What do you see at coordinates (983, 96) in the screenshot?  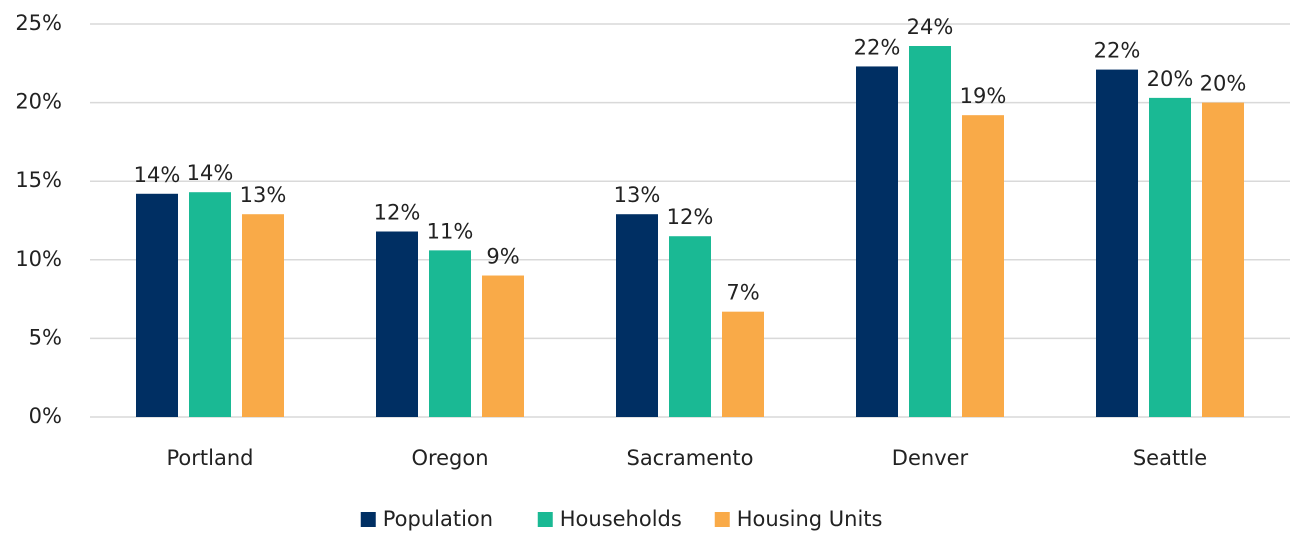 I see `value-label: 19%` at bounding box center [983, 96].